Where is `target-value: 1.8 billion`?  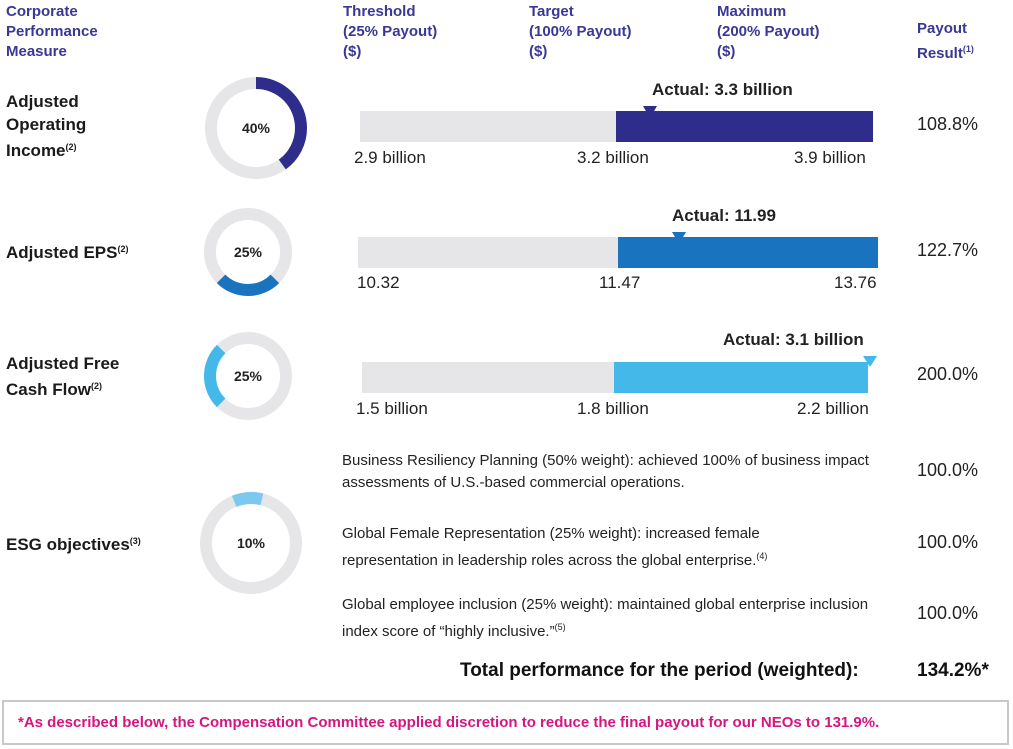
target-value: 1.8 billion is located at coordinates (613, 408).